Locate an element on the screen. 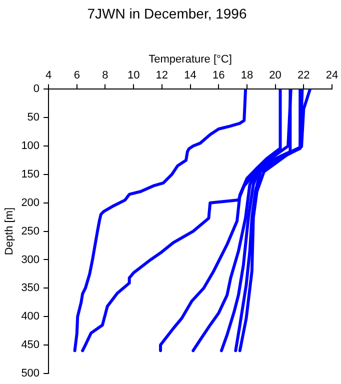 The width and height of the screenshot is (341, 384). y-tick-label: 250 is located at coordinates (30, 231).